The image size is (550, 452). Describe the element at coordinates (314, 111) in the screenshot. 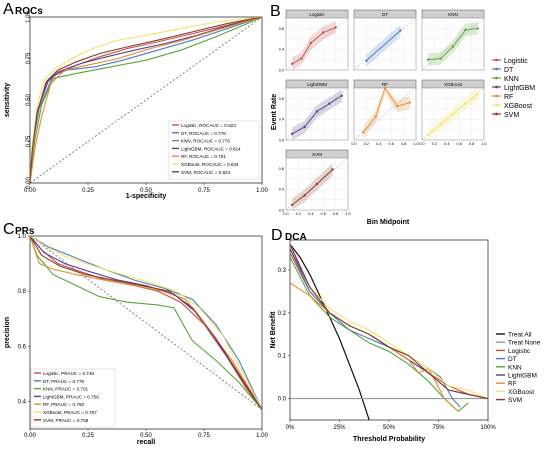

I see `calibration-facet-lightgbm: LightGBM 0.0 0.4 0.8` at that location.